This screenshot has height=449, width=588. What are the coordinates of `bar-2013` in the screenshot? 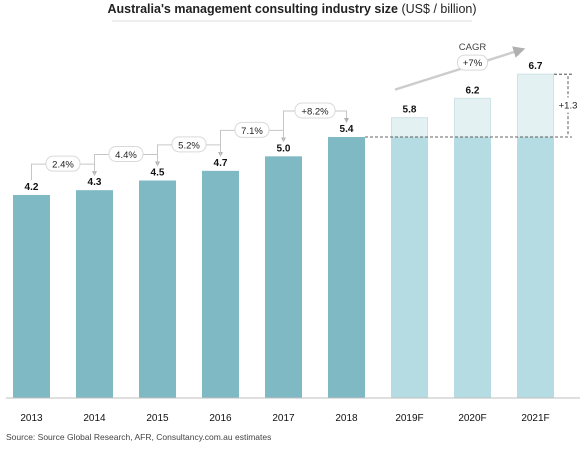 It's located at (31, 296).